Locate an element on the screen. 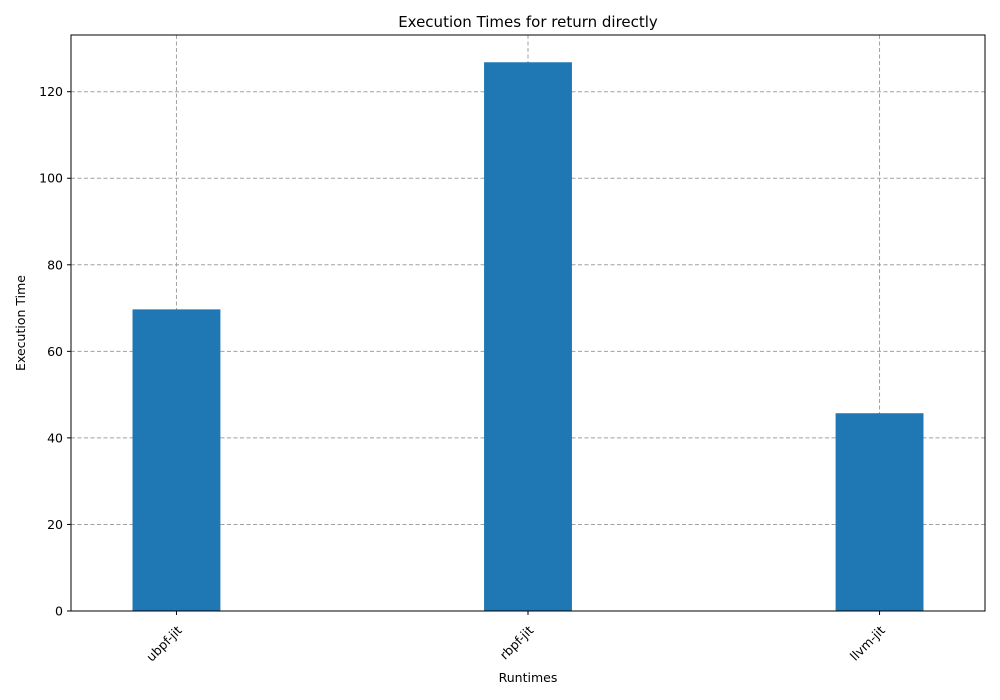  x-tick-label: llvm-jit is located at coordinates (867, 643).